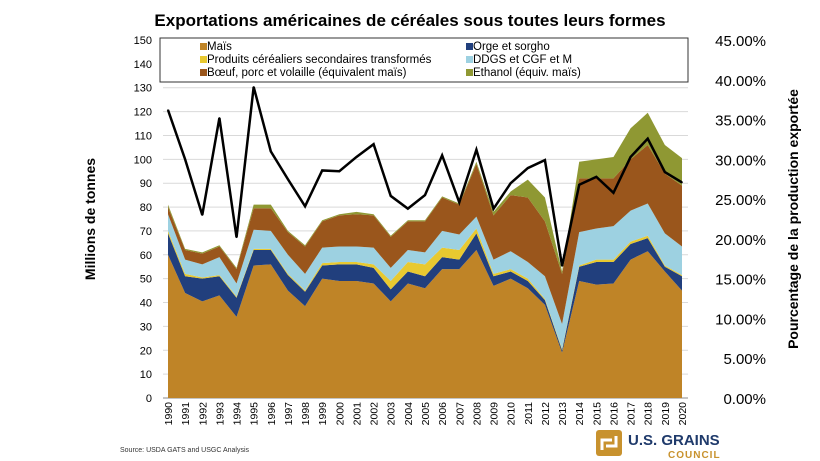 This screenshot has height=461, width=820. Describe the element at coordinates (307, 73) in the screenshot. I see `legend-label: Bœuf, porc et volaille (équivalent maïs)` at that location.